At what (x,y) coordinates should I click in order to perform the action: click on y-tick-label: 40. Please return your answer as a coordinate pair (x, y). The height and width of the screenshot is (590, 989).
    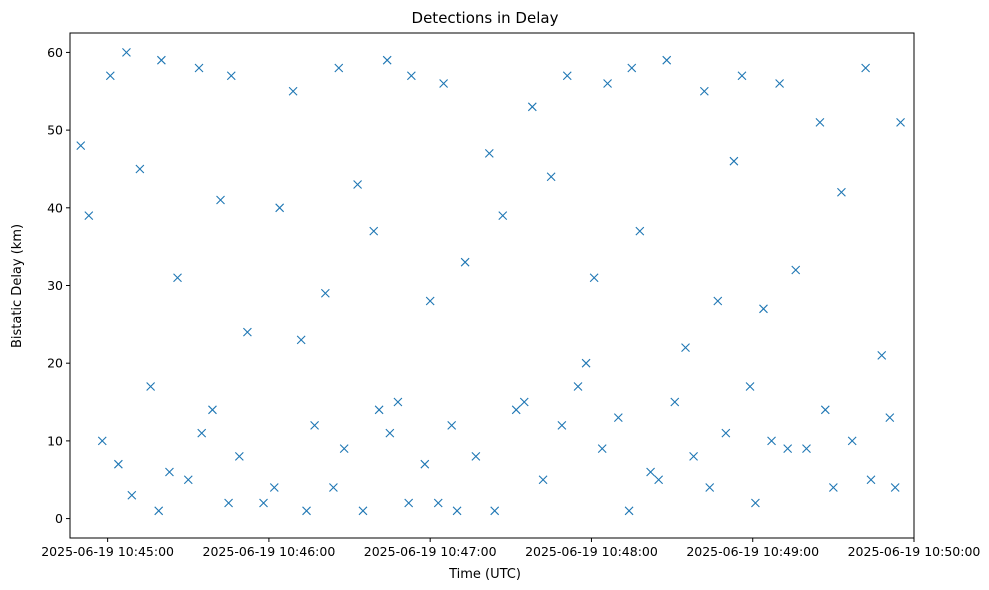
    Looking at the image, I should click on (55, 207).